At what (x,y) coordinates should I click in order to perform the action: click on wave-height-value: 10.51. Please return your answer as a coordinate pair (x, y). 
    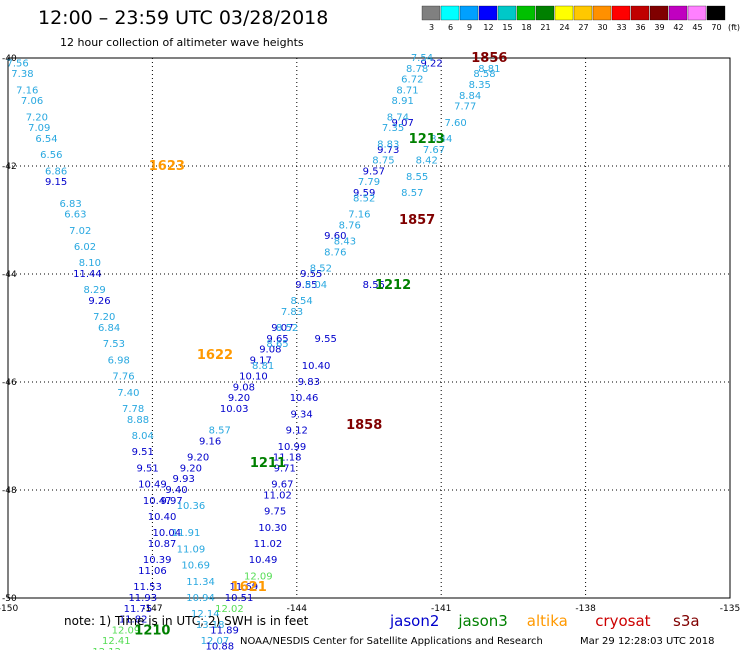
    Looking at the image, I should click on (239, 598).